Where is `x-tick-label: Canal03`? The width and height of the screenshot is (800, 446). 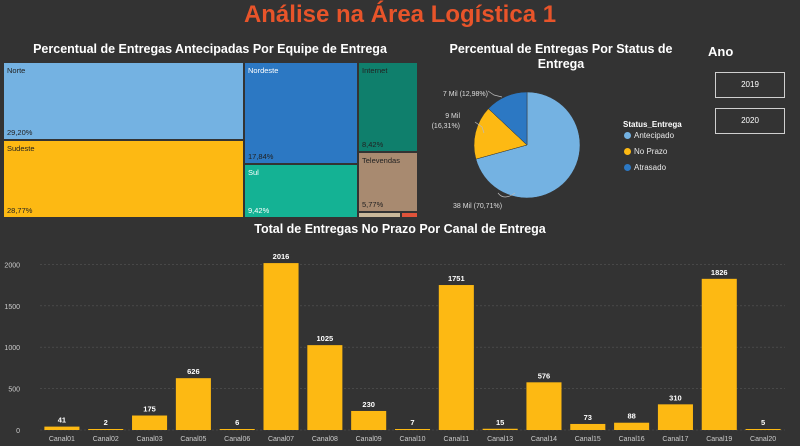
x-tick-label: Canal03 is located at coordinates (150, 439).